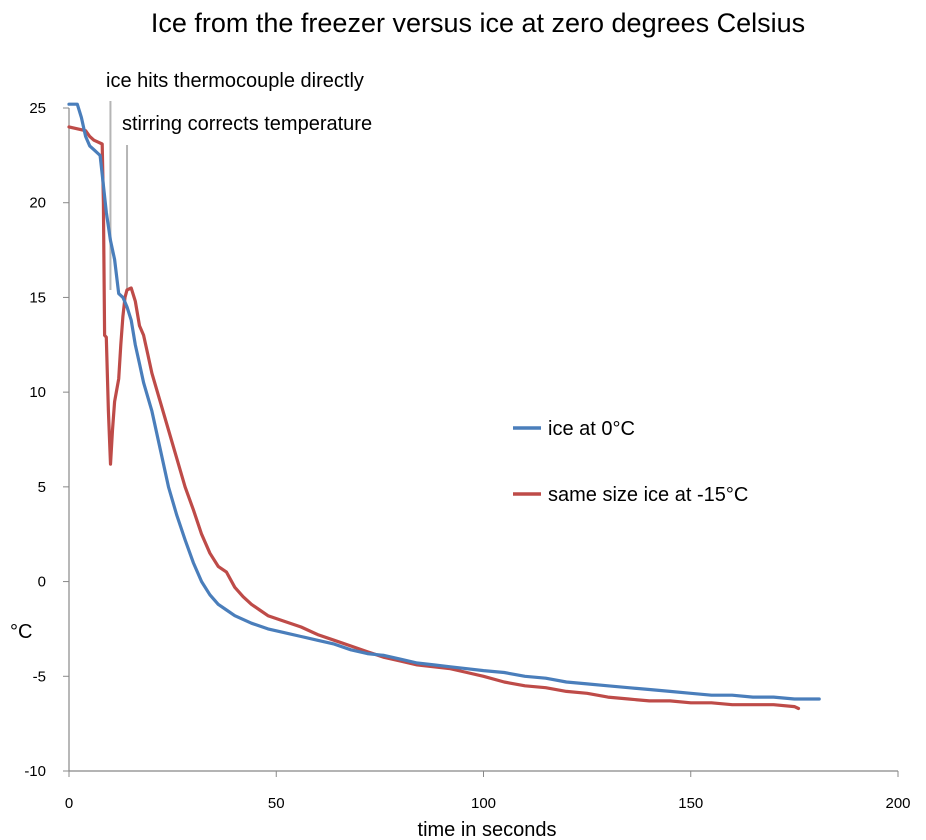  I want to click on x-ticks: 0 50 100 150 200, so click(488, 791).